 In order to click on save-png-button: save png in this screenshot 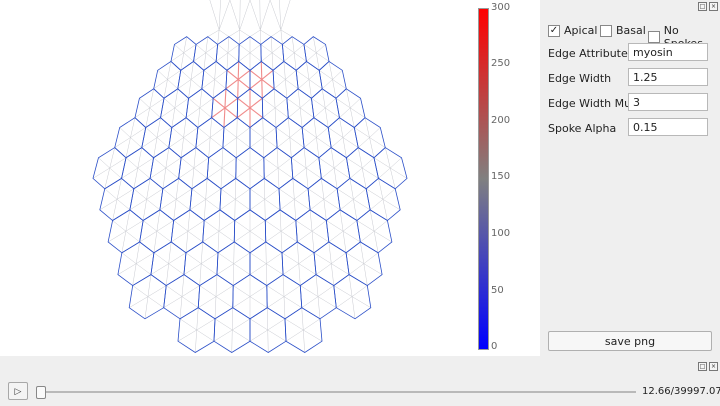, I will do `click(630, 341)`.